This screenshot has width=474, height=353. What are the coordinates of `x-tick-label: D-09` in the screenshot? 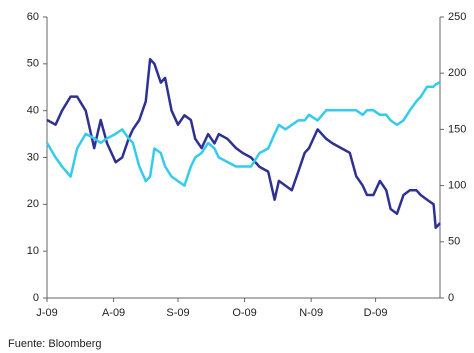 It's located at (376, 313).